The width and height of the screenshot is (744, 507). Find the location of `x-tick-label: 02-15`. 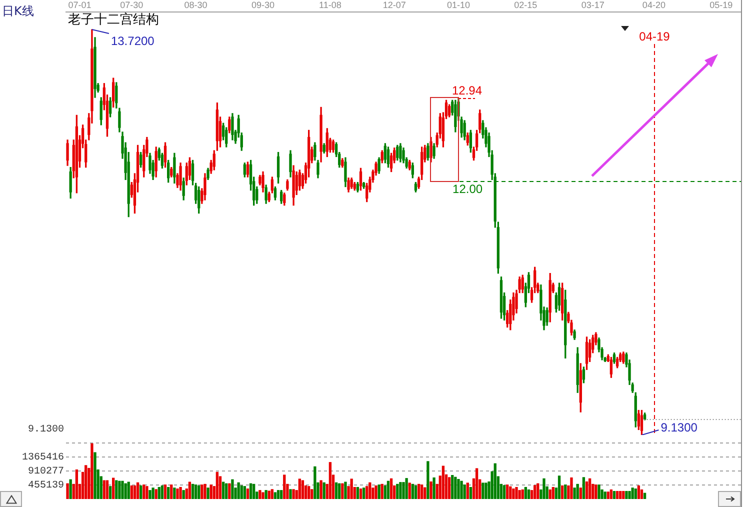

x-tick-label: 02-15 is located at coordinates (526, 5).